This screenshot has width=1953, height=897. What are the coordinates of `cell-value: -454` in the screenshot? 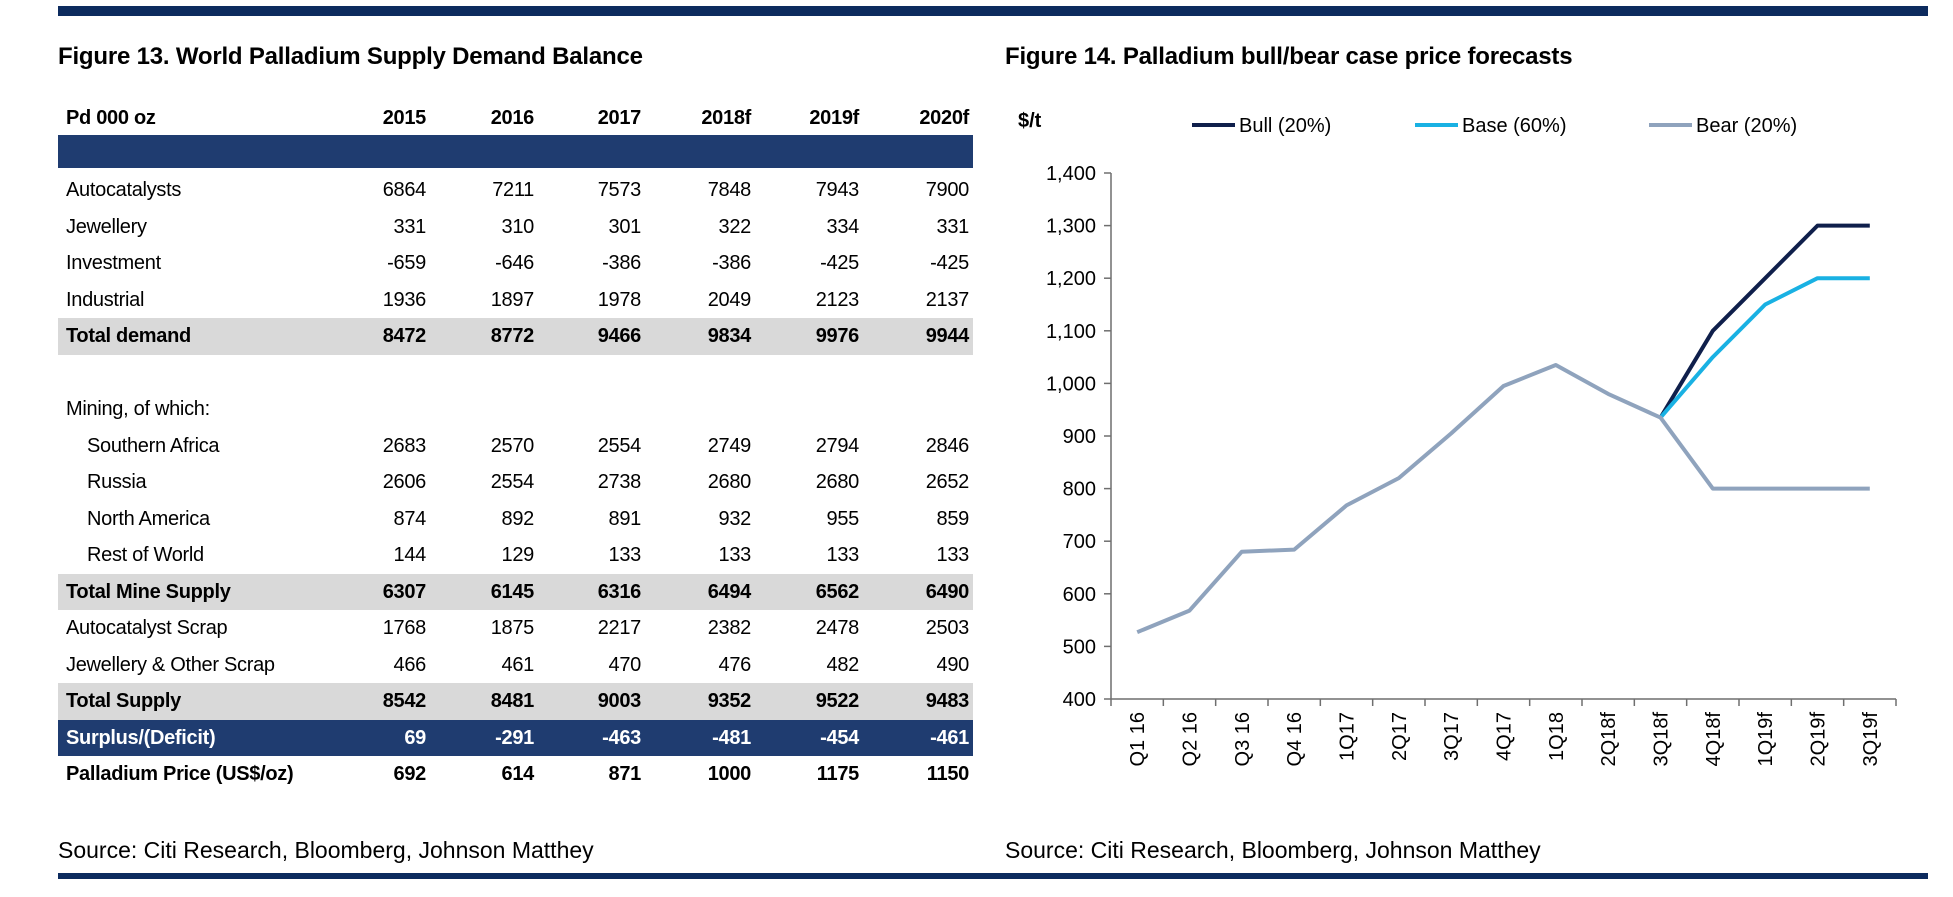 It's located at (809, 737).